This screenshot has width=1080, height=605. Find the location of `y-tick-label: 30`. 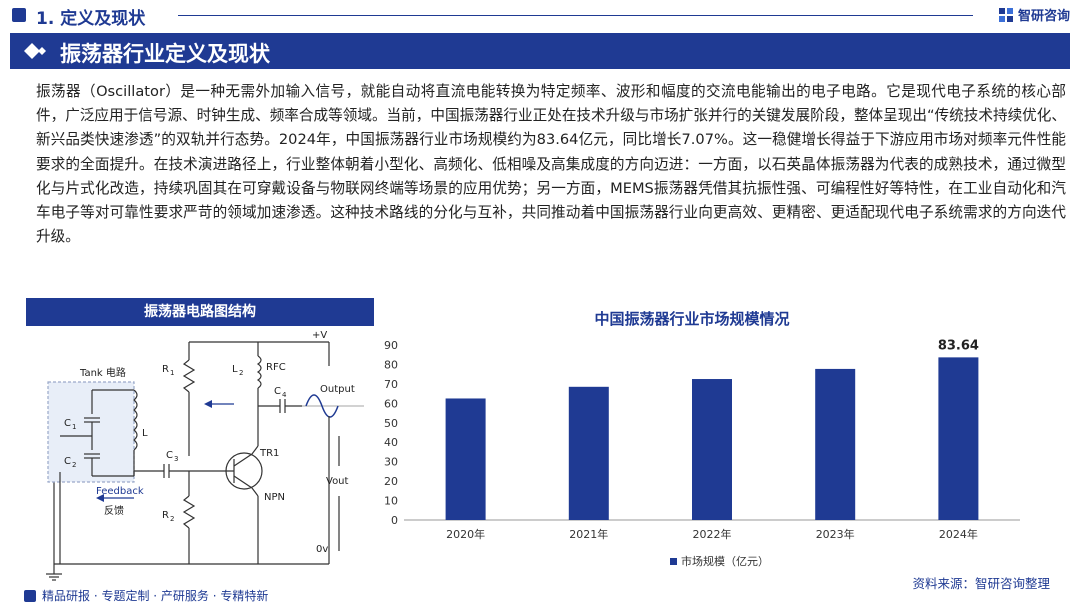

y-tick-label: 30 is located at coordinates (391, 462).